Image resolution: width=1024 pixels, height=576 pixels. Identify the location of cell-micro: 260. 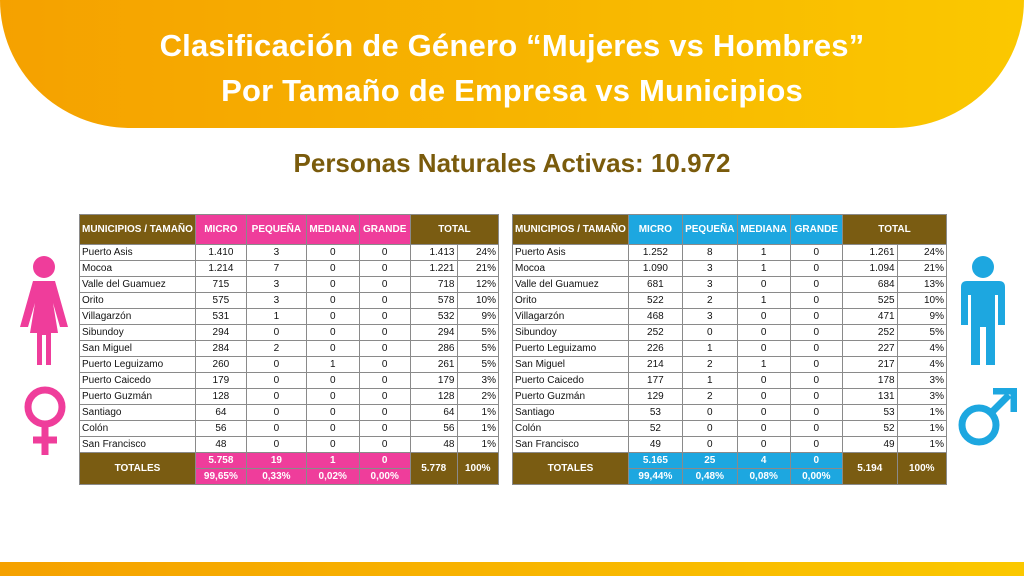
(220, 364).